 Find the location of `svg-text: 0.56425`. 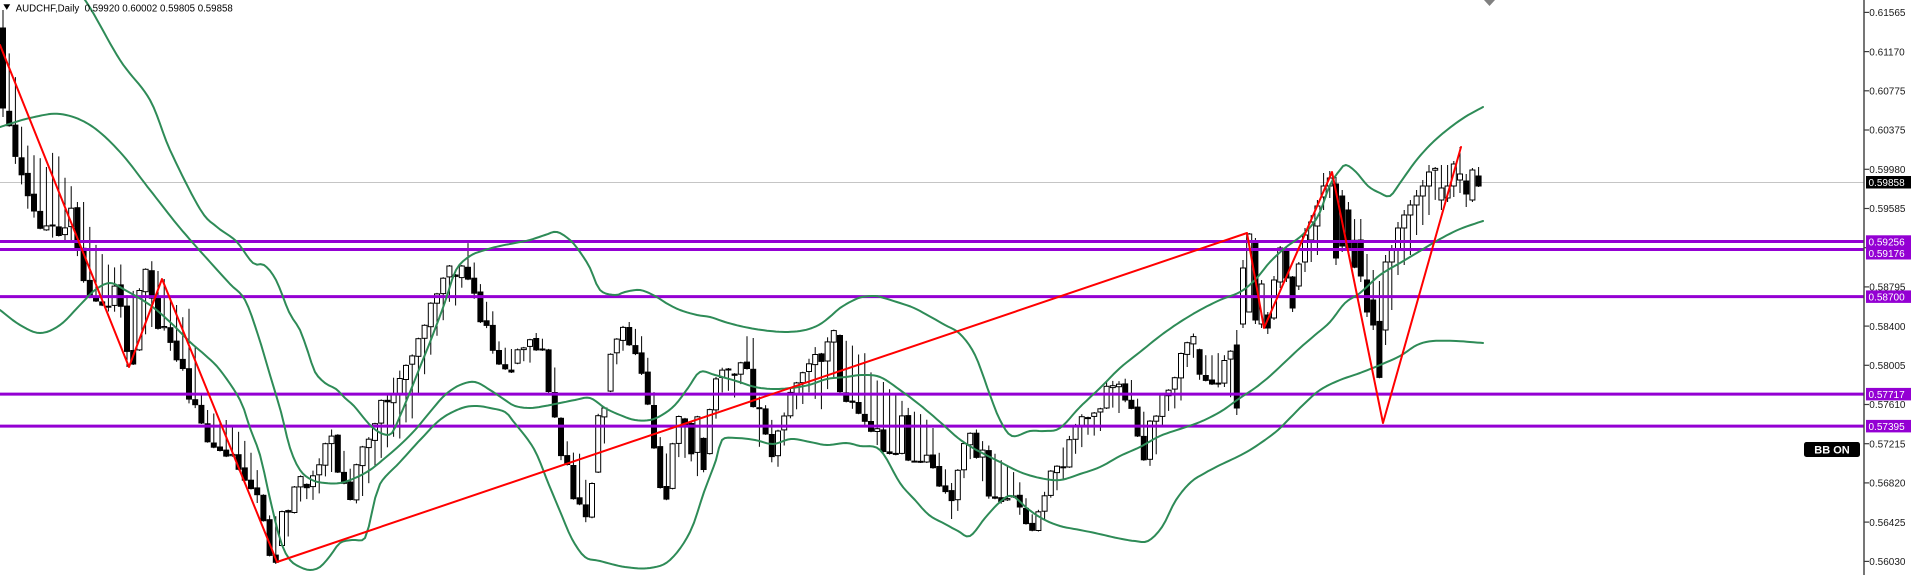

svg-text: 0.56425 is located at coordinates (1887, 523).